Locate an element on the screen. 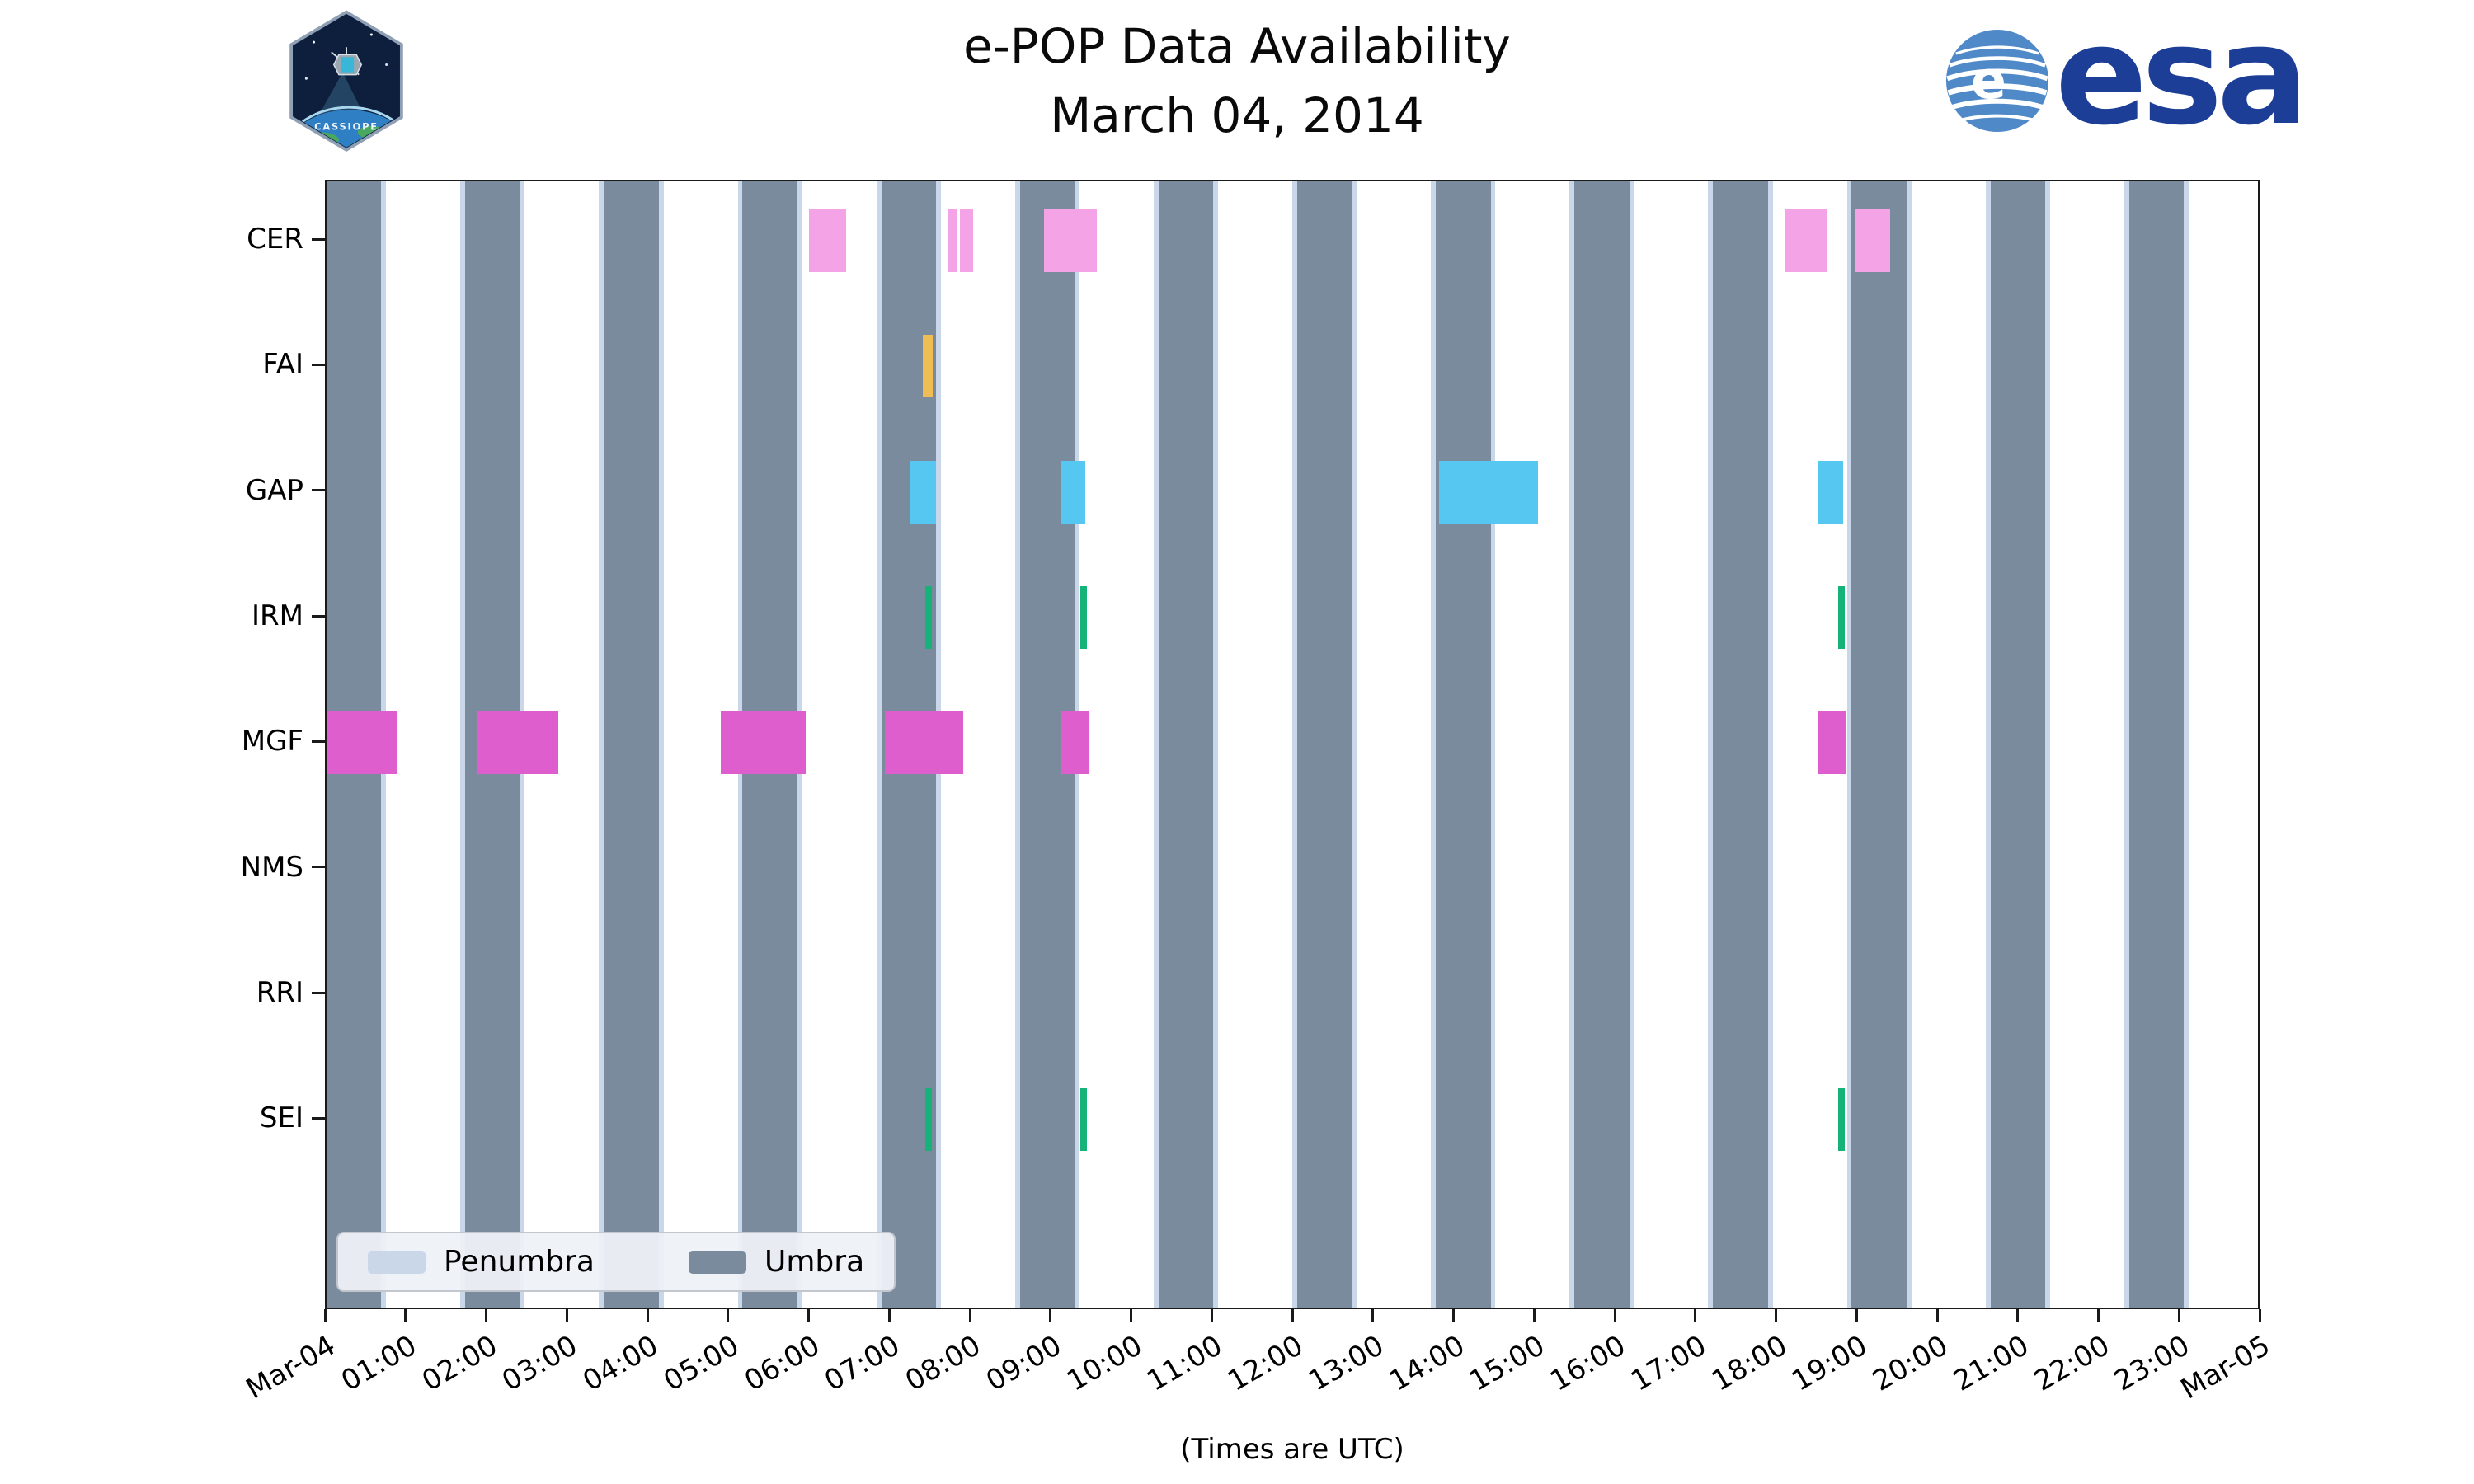 Image resolution: width=2474 pixels, height=1484 pixels. esa-logo: e esa is located at coordinates (2125, 75).